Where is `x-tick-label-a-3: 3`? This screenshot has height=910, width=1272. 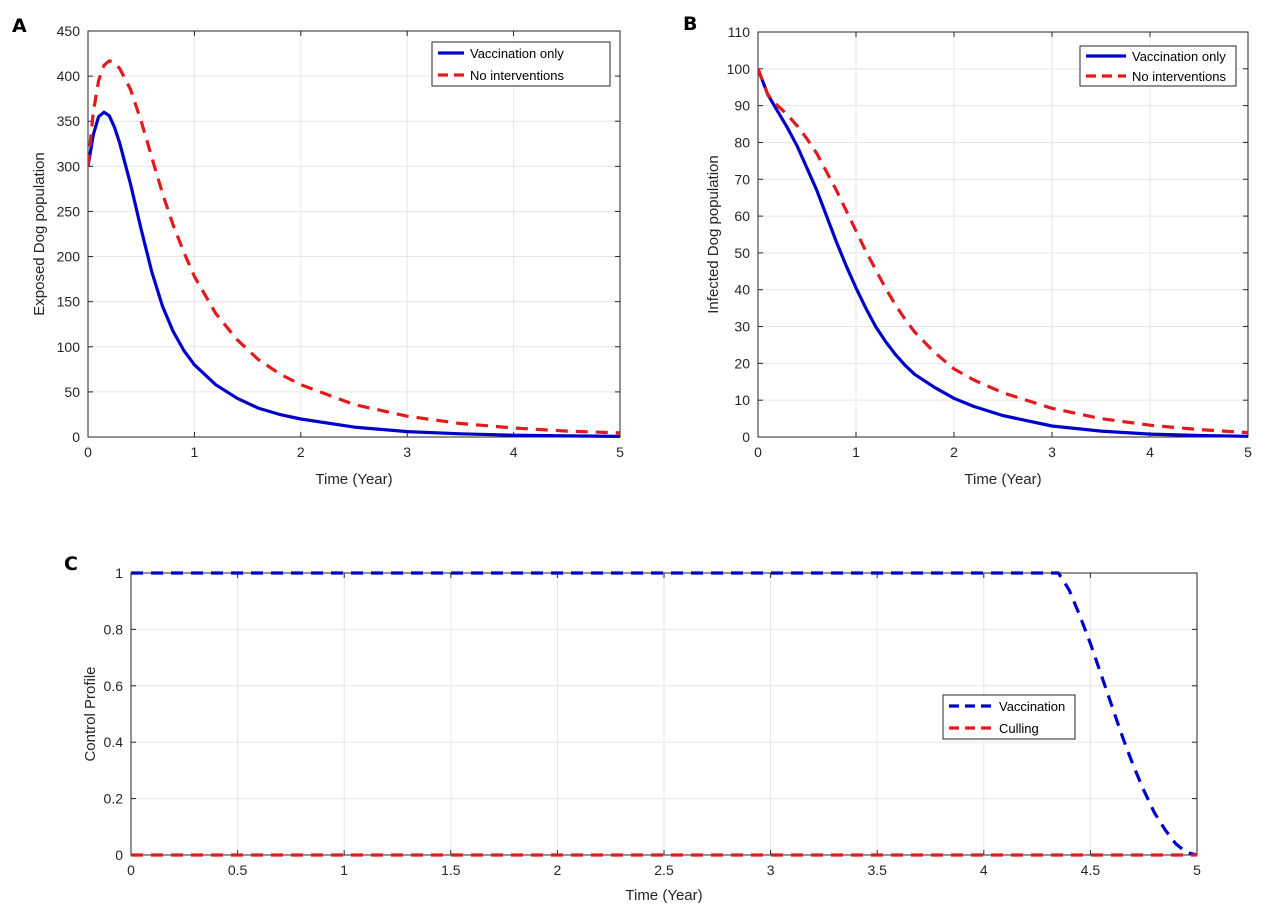 x-tick-label-a-3: 3 is located at coordinates (407, 452).